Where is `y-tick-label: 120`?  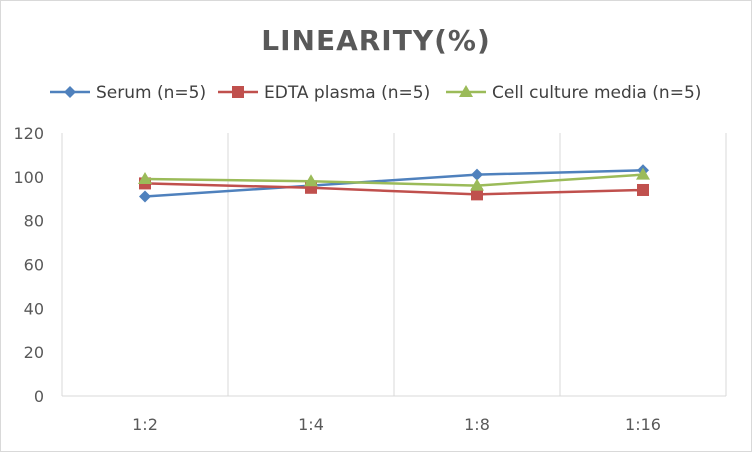 y-tick-label: 120 is located at coordinates (28, 133).